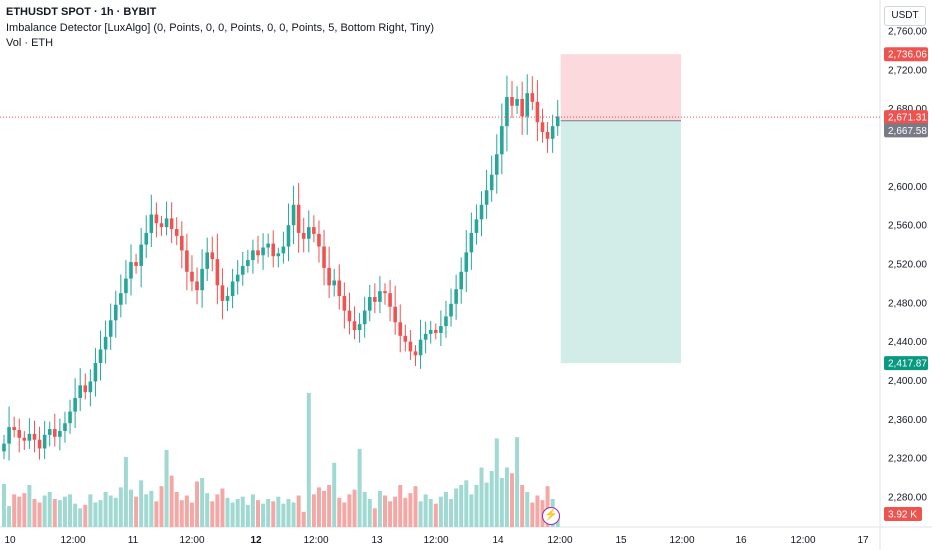 The image size is (932, 550). I want to click on price-tick-label: 2,560.00, so click(907, 226).